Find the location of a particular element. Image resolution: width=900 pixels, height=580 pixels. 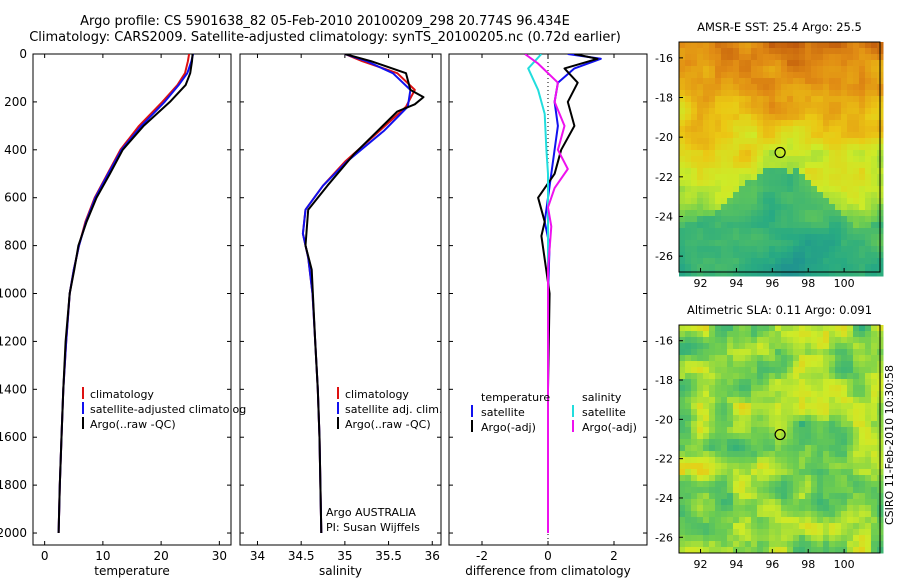

legend-title-temperature: temperature is located at coordinates (515, 397).